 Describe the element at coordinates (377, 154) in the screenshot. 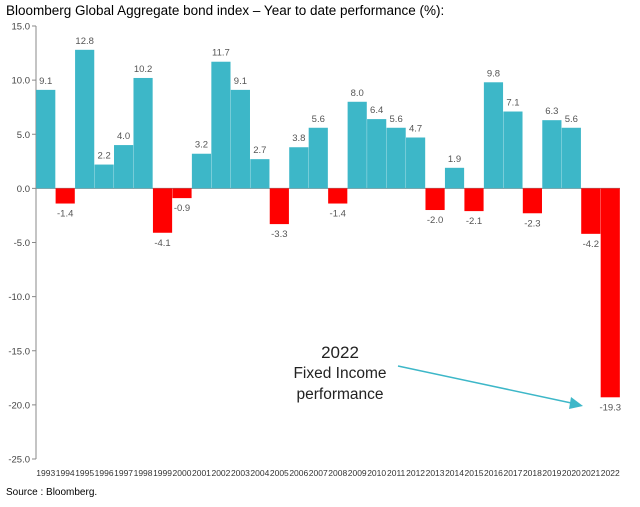

I see `bar-2010` at that location.